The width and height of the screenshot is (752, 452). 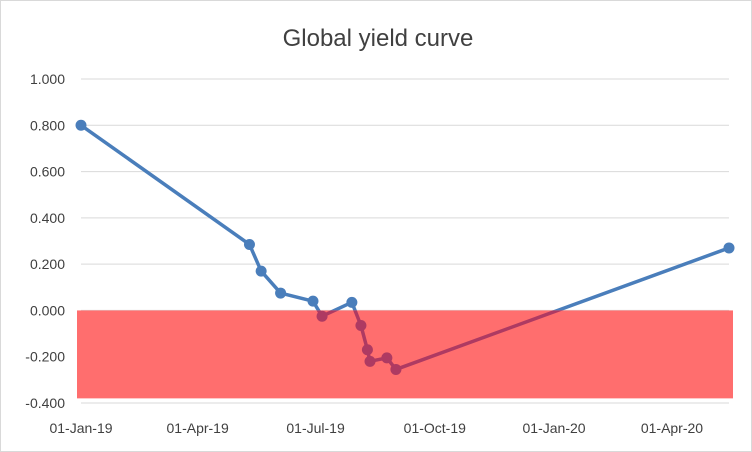 I want to click on x-tick-label: 01-Apr-20, so click(x=672, y=428).